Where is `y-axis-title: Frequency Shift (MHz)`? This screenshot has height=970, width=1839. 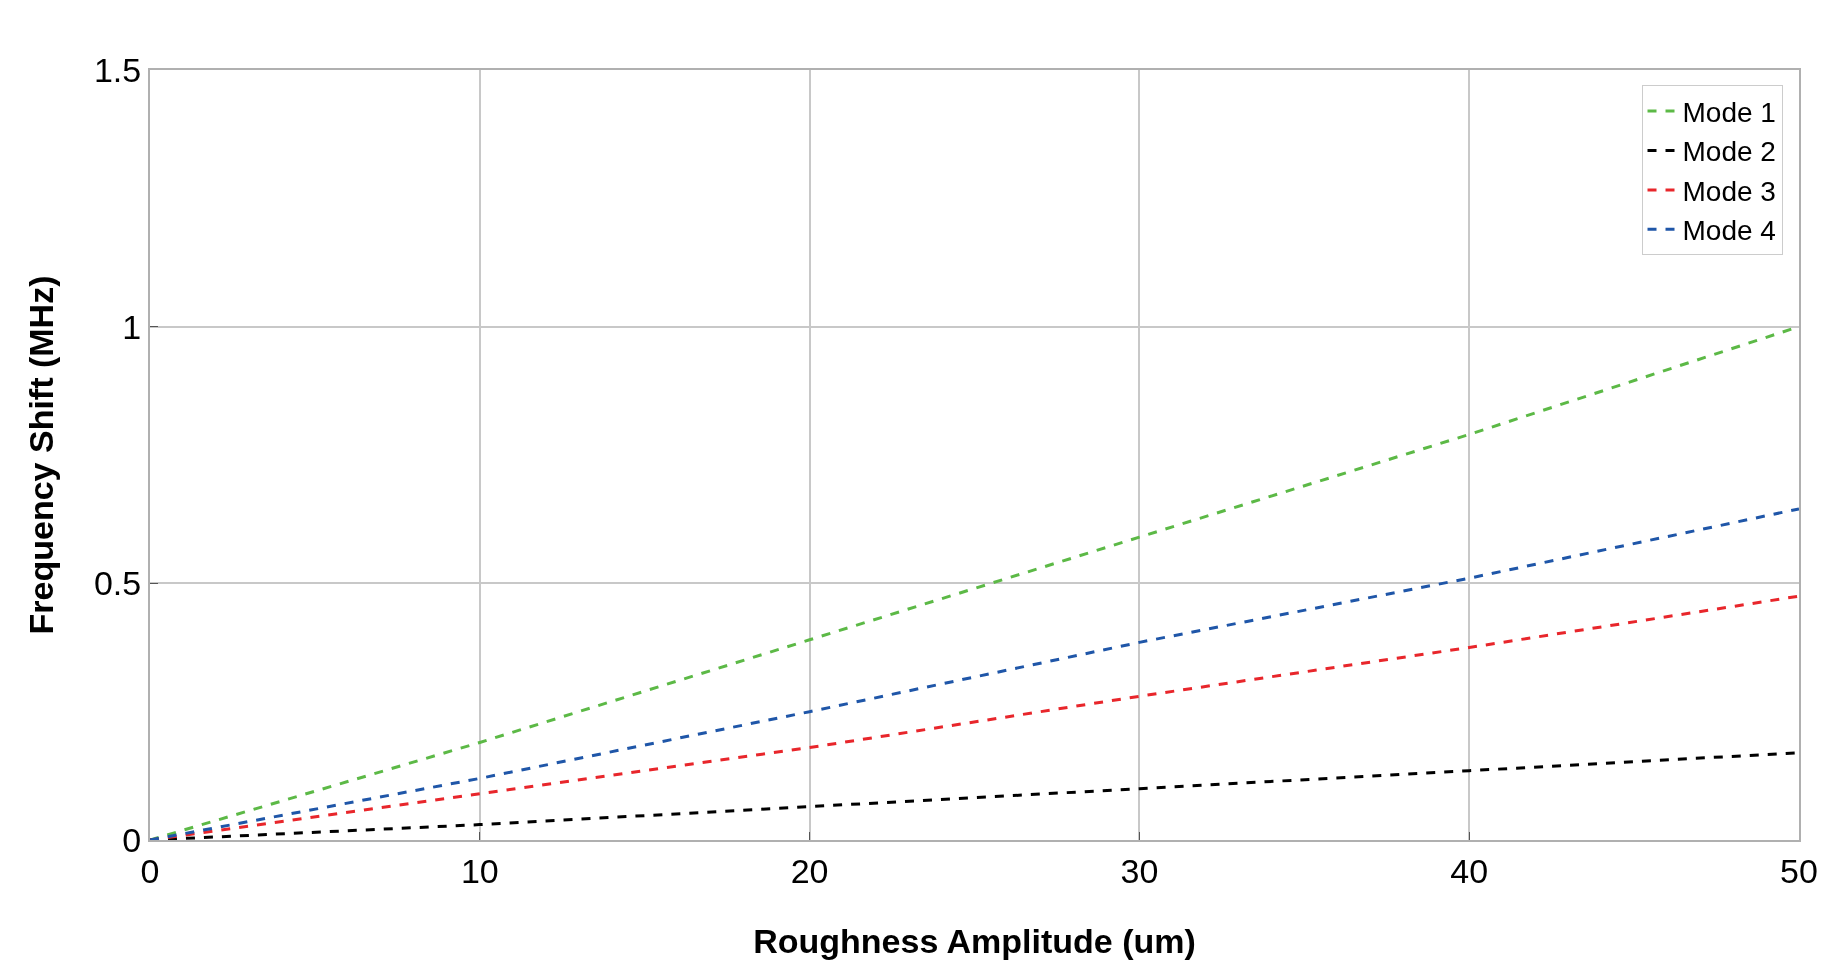 y-axis-title: Frequency Shift (MHz) is located at coordinates (41, 455).